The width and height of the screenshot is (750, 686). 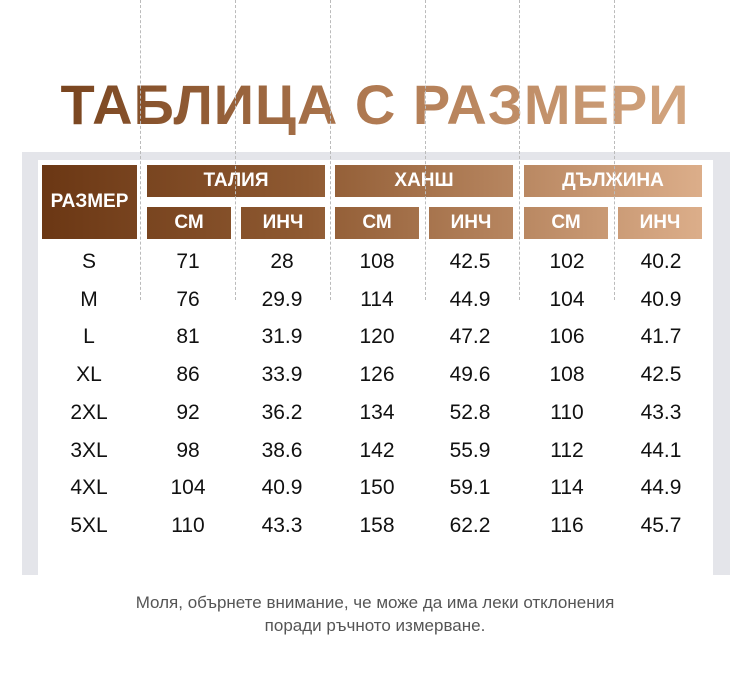 What do you see at coordinates (567, 337) in the screenshot?
I see `table-cell: 106` at bounding box center [567, 337].